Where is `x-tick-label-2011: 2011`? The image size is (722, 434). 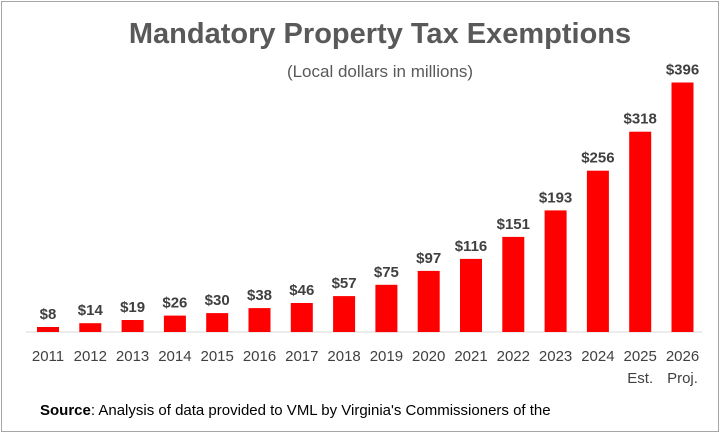
x-tick-label-2011: 2011 is located at coordinates (48, 356).